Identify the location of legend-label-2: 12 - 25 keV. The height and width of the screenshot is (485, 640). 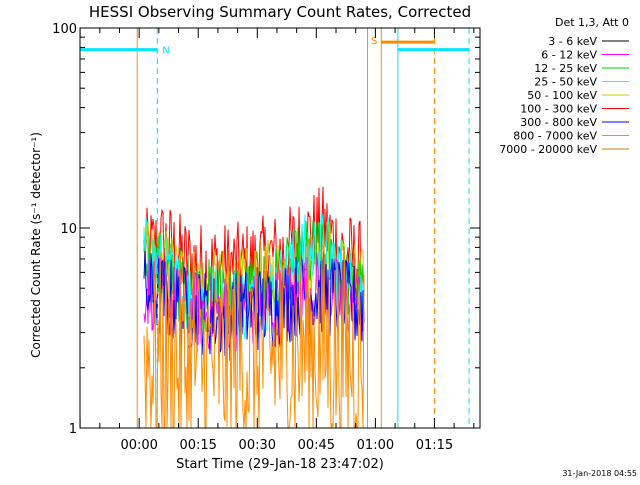
(565, 68).